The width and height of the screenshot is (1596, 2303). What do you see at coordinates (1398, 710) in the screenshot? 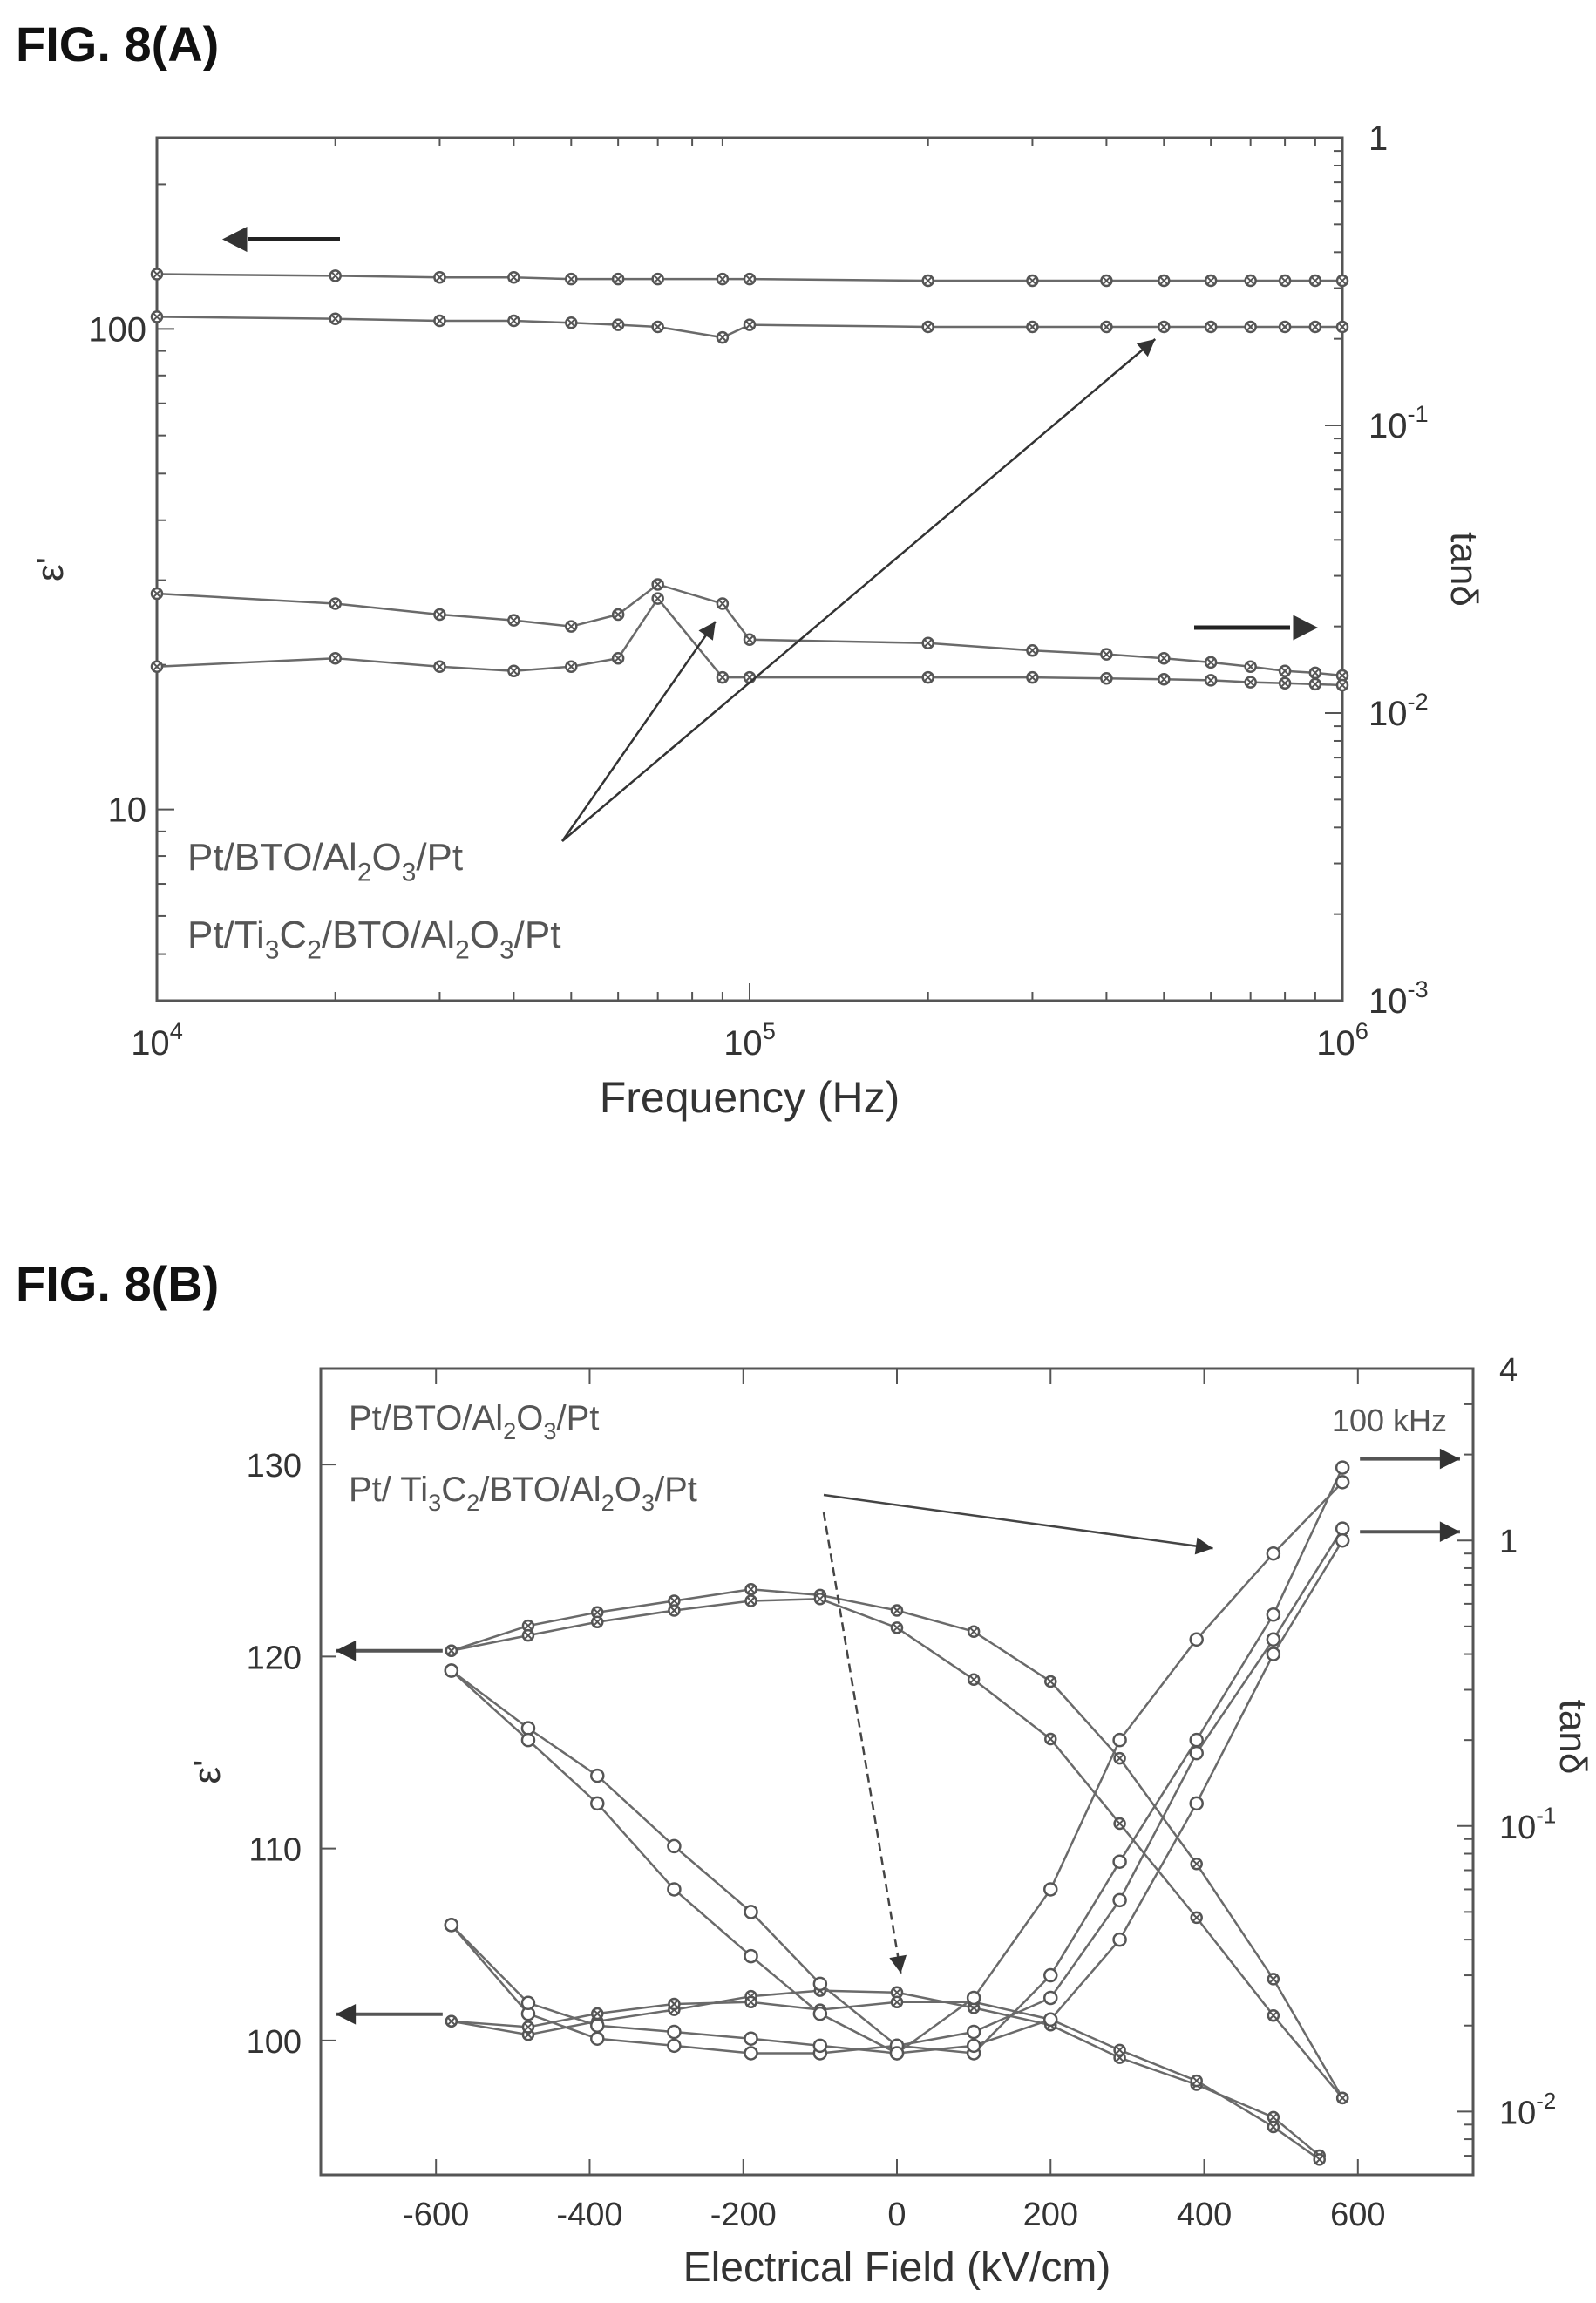
I see `y-right-tick-label: 10⁻²` at bounding box center [1398, 710].